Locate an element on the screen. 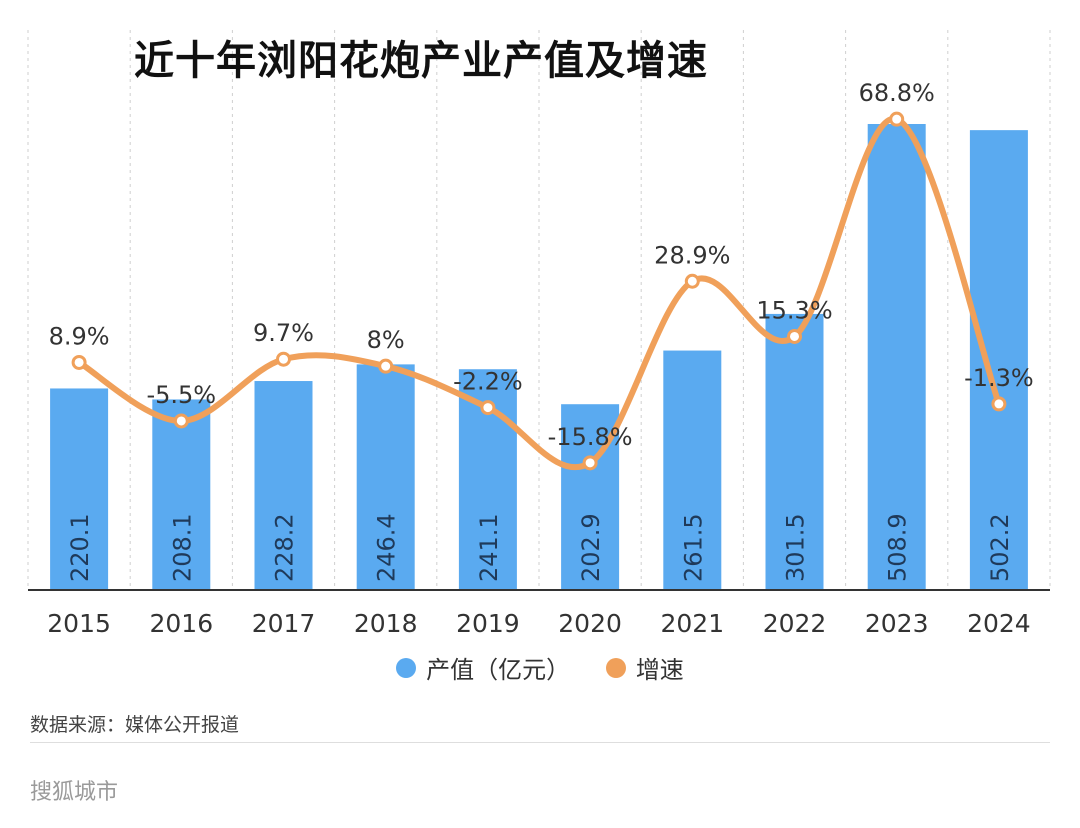  legend-item-growth: 增速 is located at coordinates (644, 667).